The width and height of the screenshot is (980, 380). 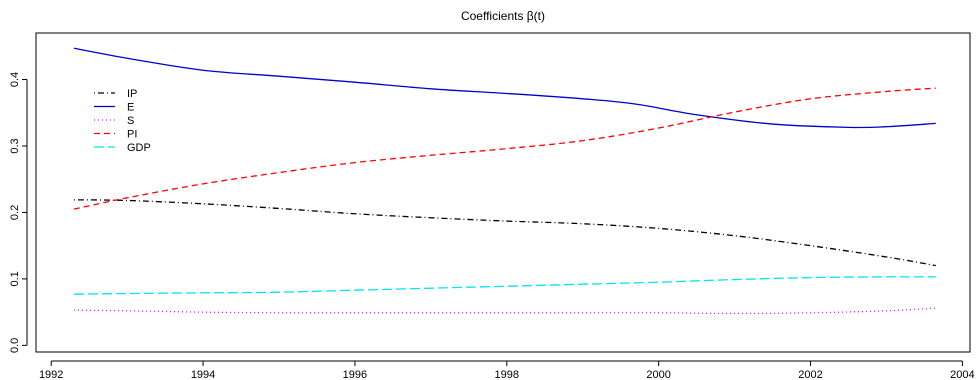 I want to click on y-tick-label: 0.0, so click(x=15, y=345).